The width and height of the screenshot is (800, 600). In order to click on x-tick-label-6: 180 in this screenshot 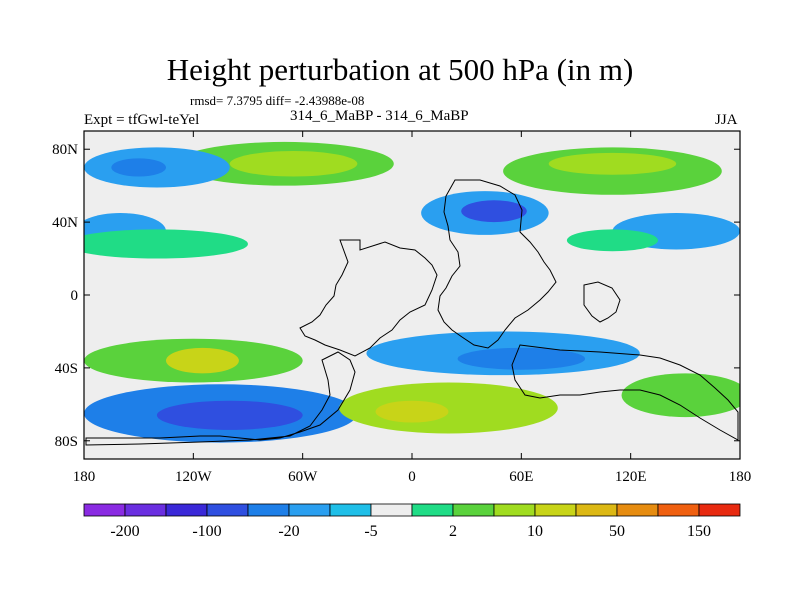, I will do `click(740, 477)`.